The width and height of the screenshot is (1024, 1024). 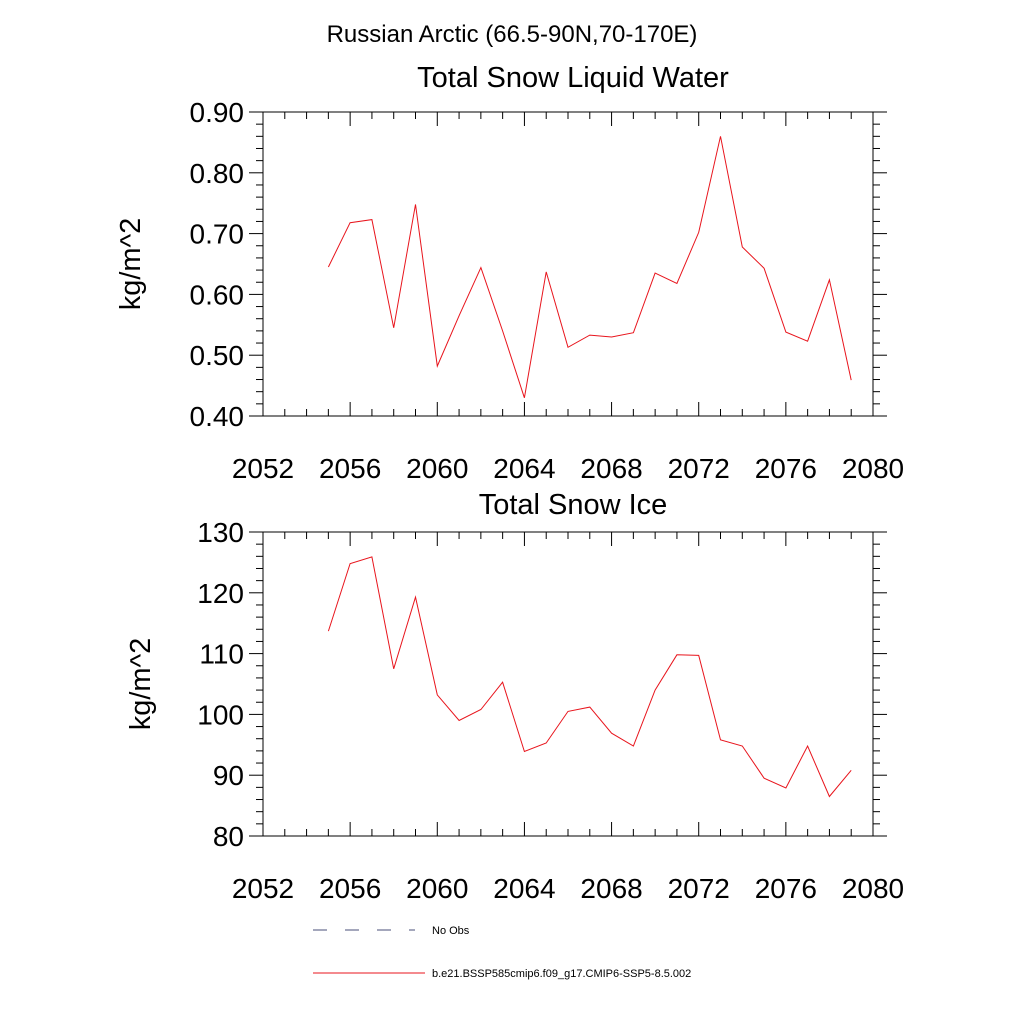 What do you see at coordinates (217, 112) in the screenshot?
I see `y-tick-label: 0.90` at bounding box center [217, 112].